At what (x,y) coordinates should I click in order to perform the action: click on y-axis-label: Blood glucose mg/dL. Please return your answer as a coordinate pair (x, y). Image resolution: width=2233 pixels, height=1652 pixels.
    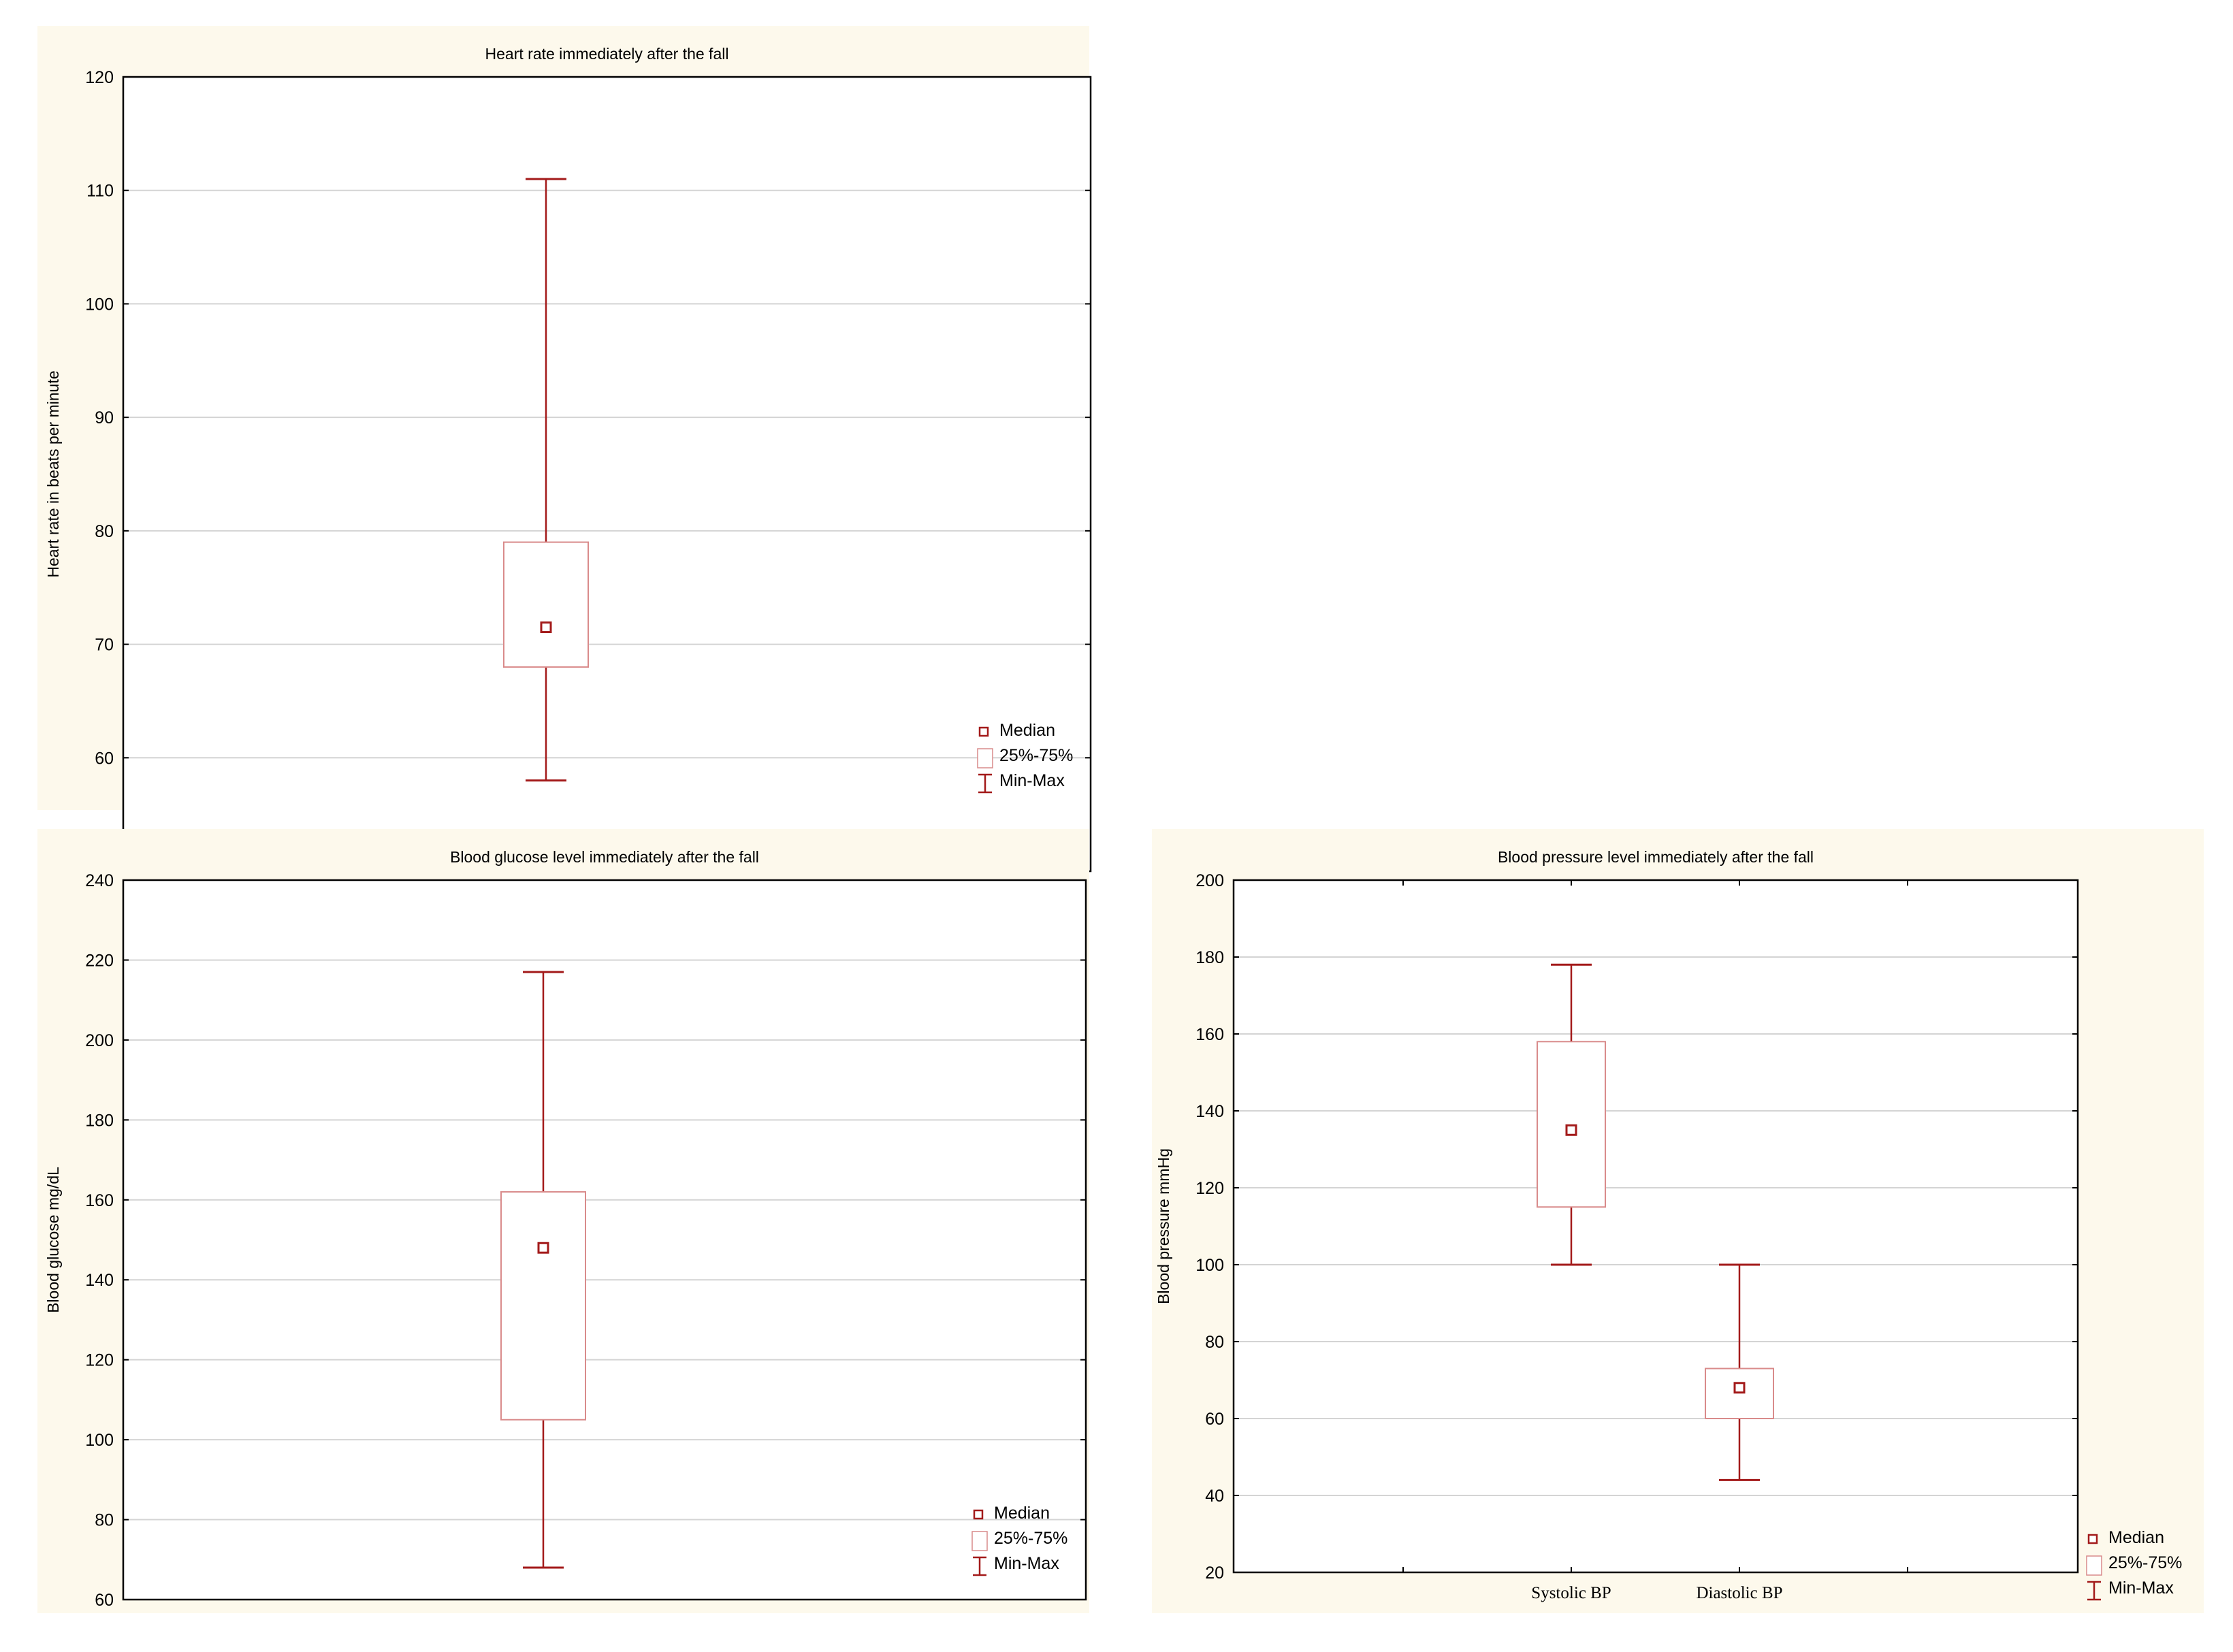
    Looking at the image, I should click on (53, 1240).